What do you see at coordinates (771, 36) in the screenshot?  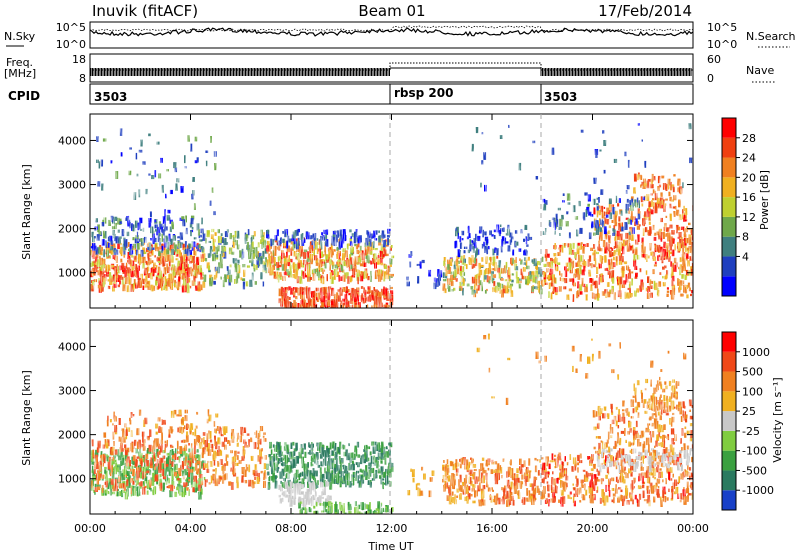 I see `nsearch-label: N.Search` at bounding box center [771, 36].